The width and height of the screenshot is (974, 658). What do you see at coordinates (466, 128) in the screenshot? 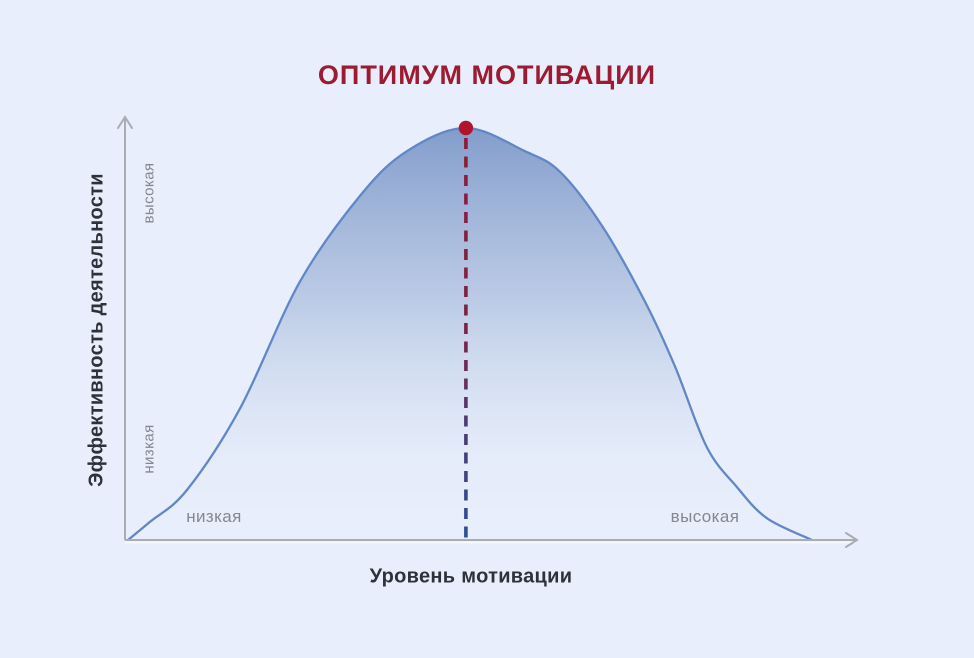
I see `optimum-dot` at bounding box center [466, 128].